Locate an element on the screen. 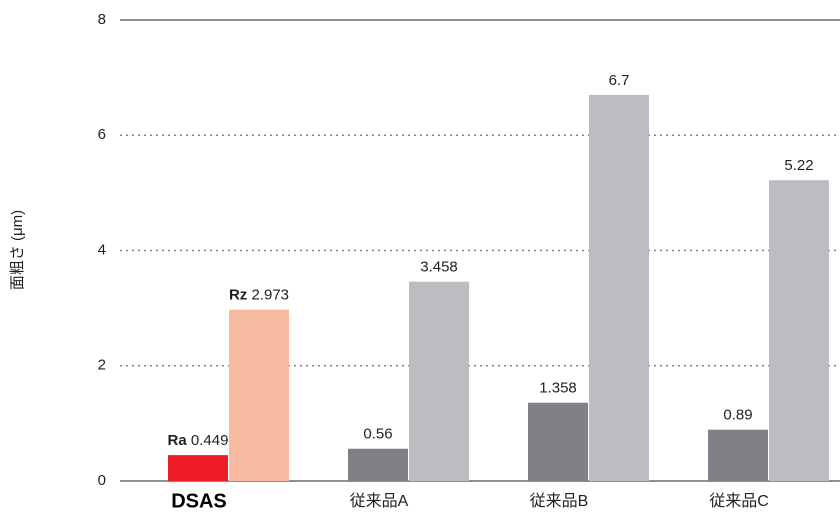 The width and height of the screenshot is (840, 514). series-name: Rz is located at coordinates (240, 295).